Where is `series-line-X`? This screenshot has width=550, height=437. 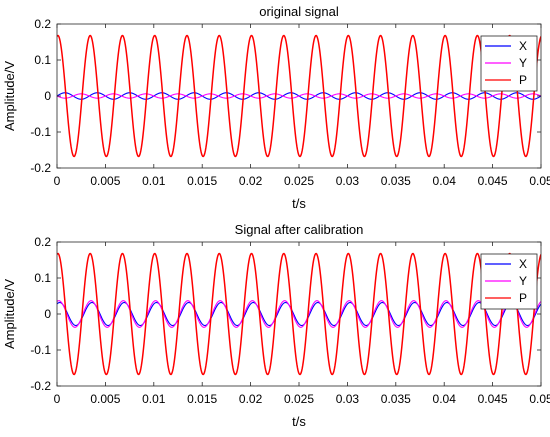
series-line-X is located at coordinates (299, 314).